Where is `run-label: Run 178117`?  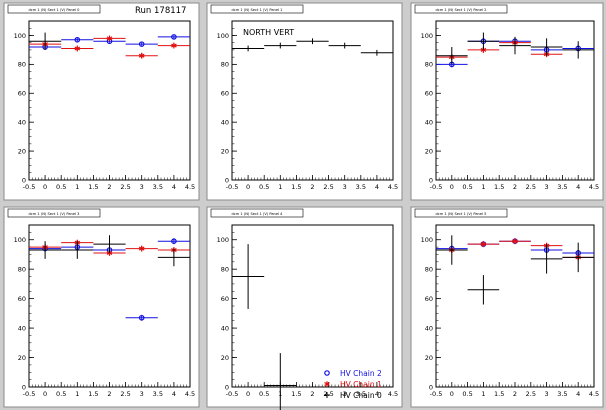
run-label: Run 178117 is located at coordinates (160, 11).